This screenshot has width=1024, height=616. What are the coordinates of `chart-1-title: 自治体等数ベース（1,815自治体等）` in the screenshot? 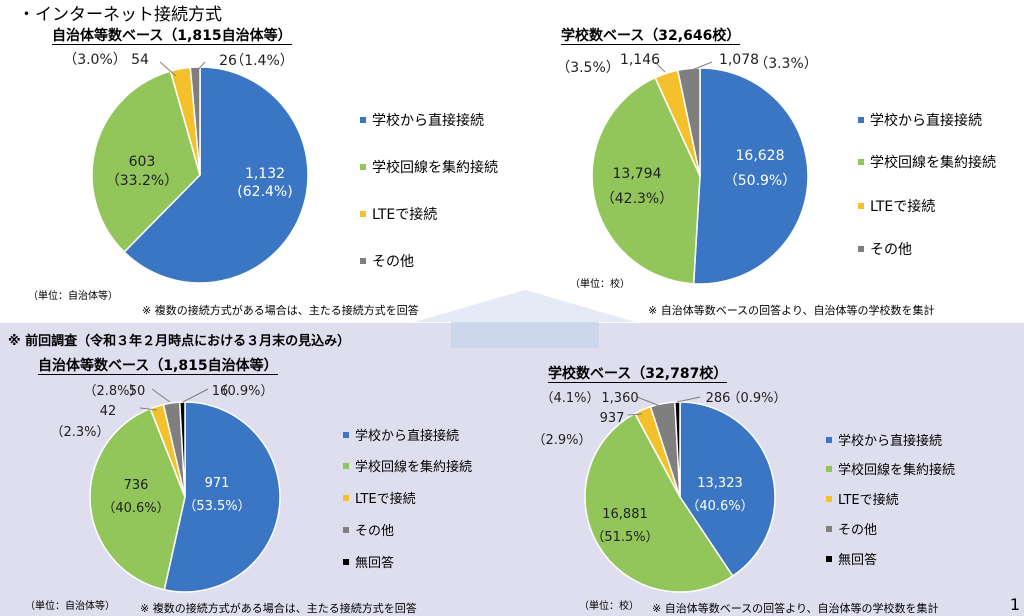 It's located at (172, 36).